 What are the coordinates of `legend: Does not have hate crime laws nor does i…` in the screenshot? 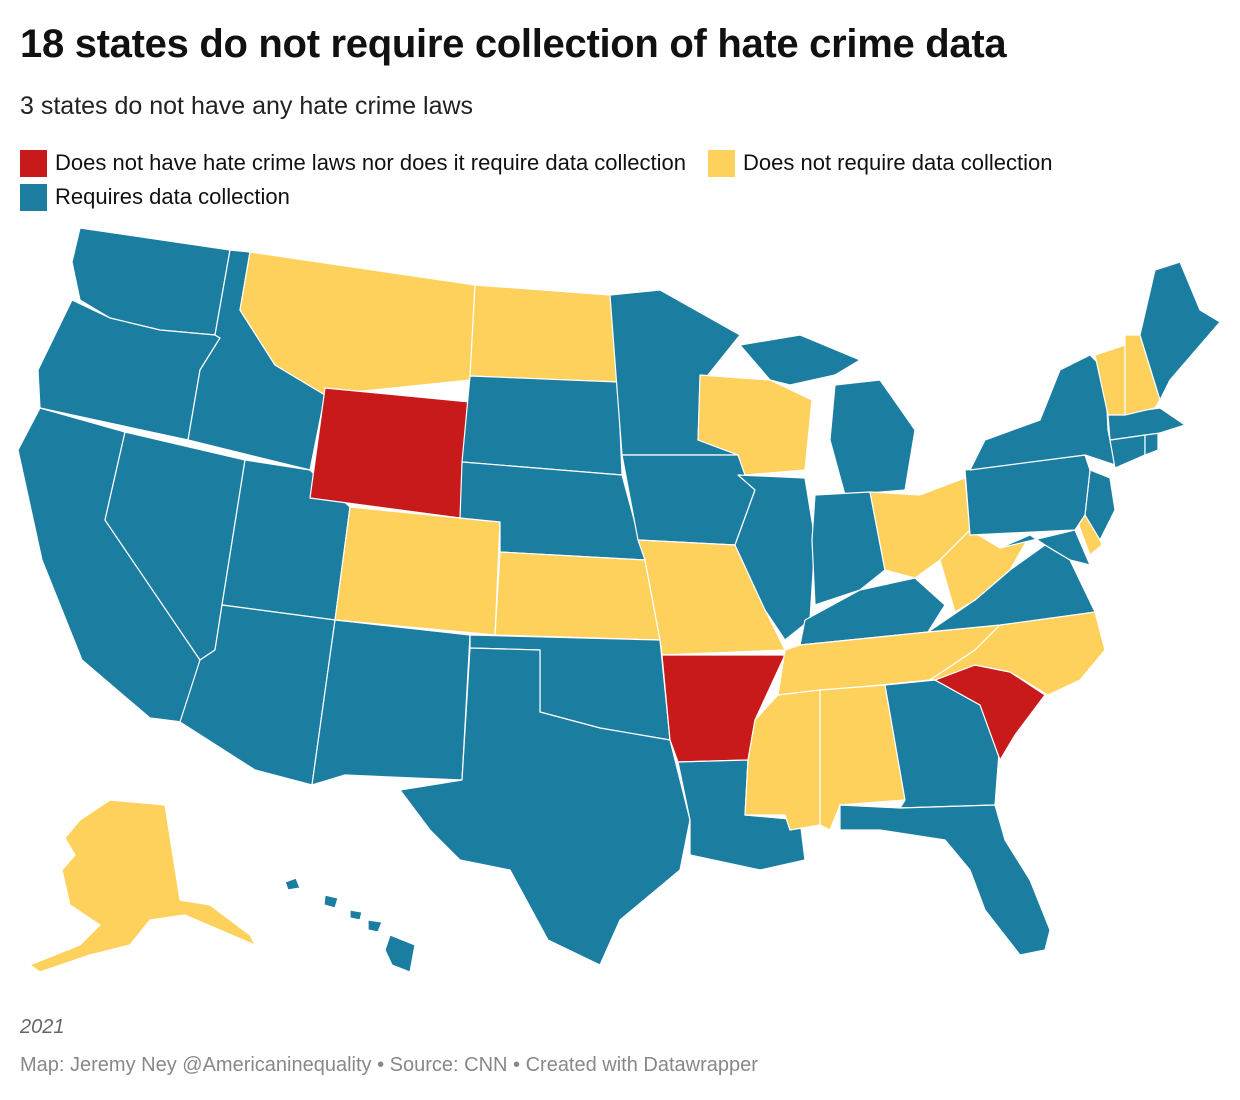 It's located at (620, 180).